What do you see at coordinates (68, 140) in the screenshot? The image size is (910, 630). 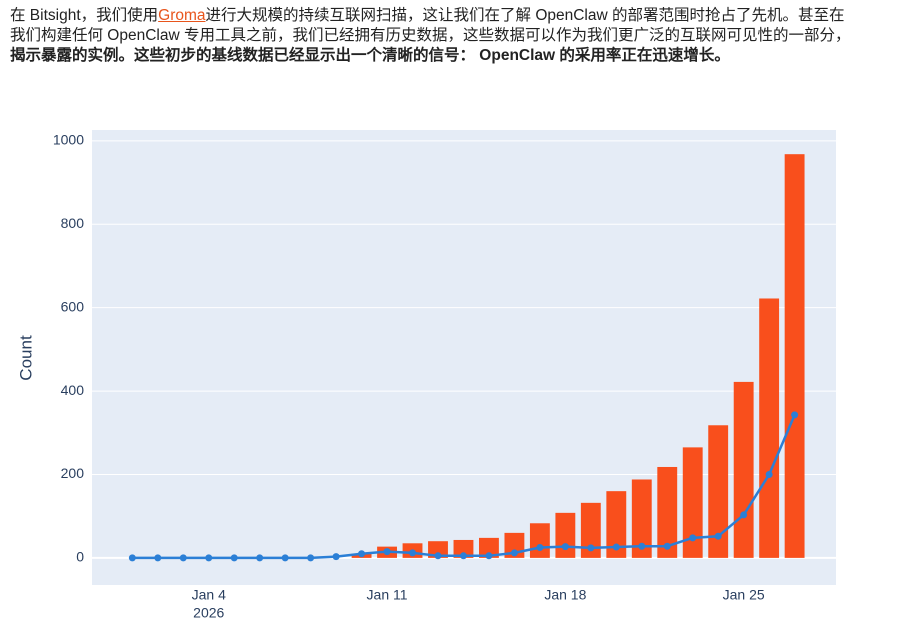 I see `y-tick-label: 1000` at bounding box center [68, 140].